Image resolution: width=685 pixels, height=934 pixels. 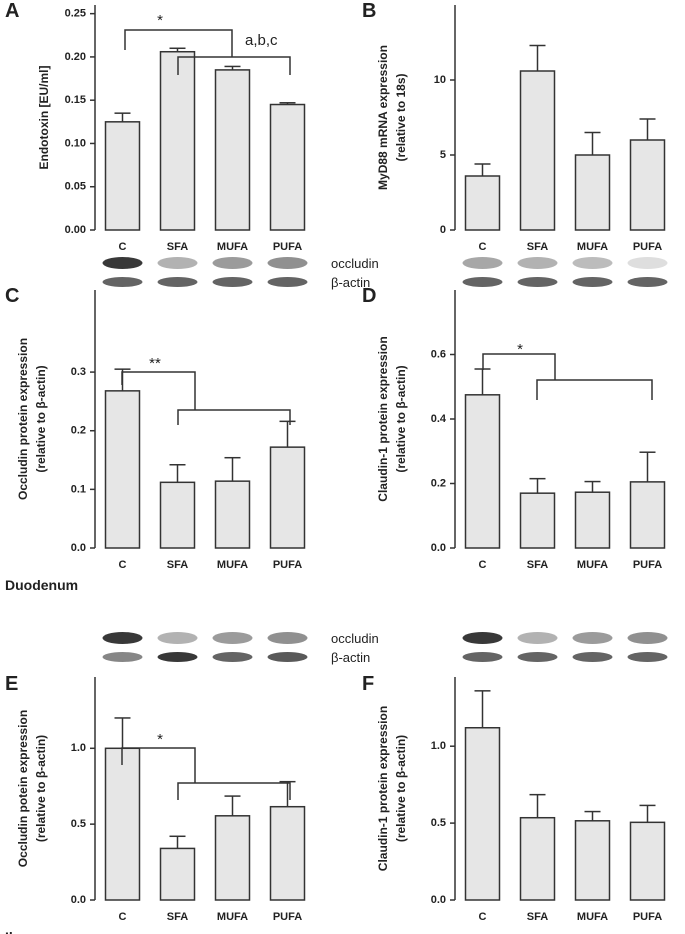 What do you see at coordinates (368, 684) in the screenshot?
I see `panel-letter: F` at bounding box center [368, 684].